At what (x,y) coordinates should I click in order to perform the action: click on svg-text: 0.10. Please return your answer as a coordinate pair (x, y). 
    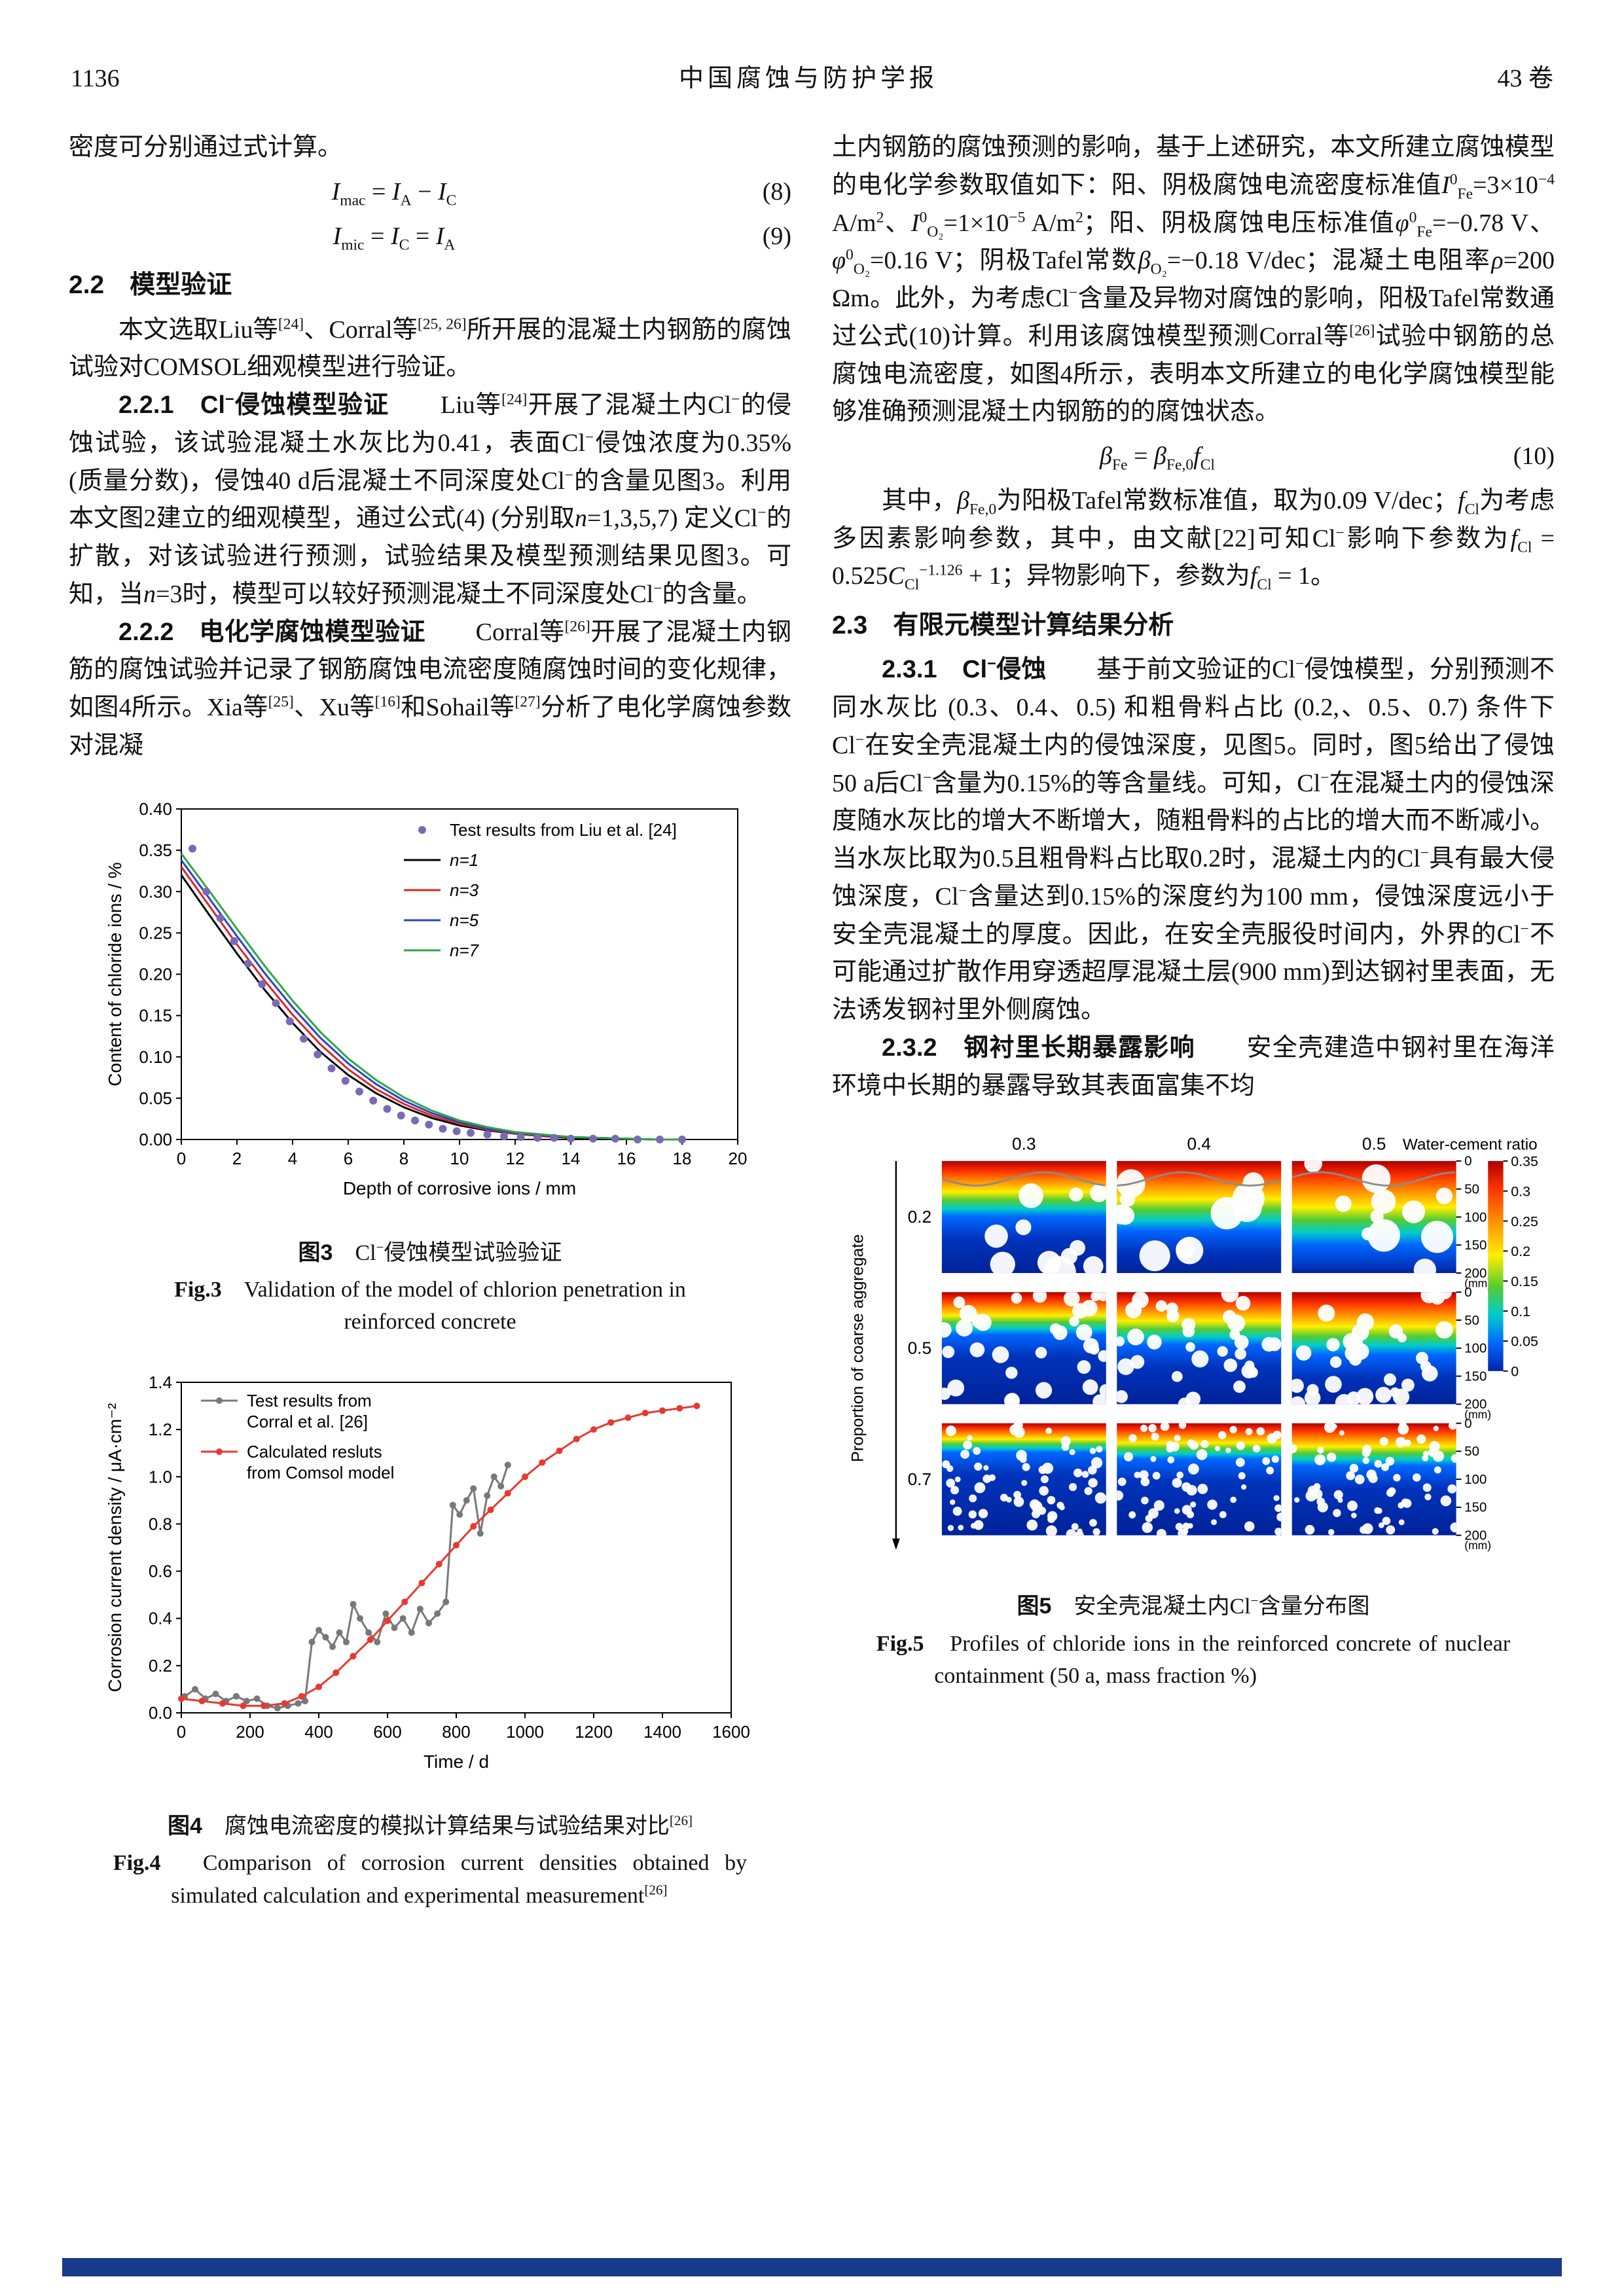
    Looking at the image, I should click on (155, 1056).